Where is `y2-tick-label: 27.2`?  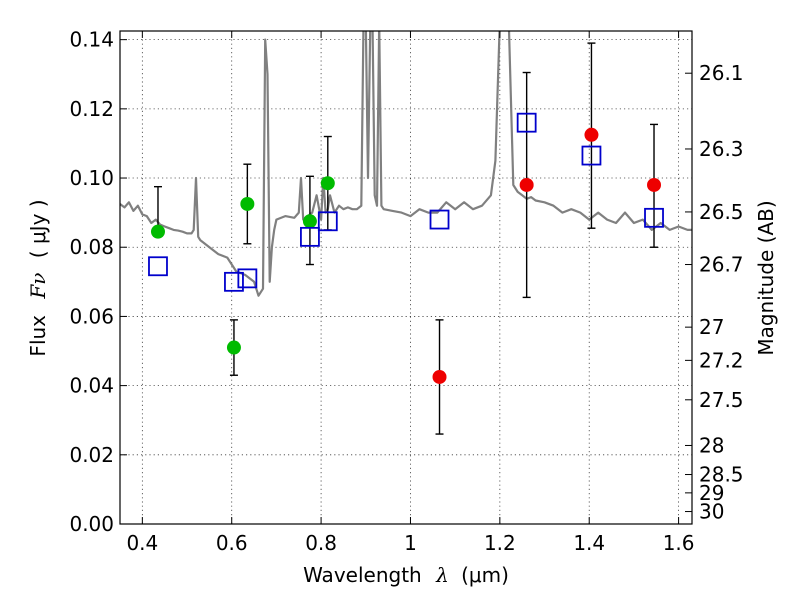 y2-tick-label: 27.2 is located at coordinates (721, 360).